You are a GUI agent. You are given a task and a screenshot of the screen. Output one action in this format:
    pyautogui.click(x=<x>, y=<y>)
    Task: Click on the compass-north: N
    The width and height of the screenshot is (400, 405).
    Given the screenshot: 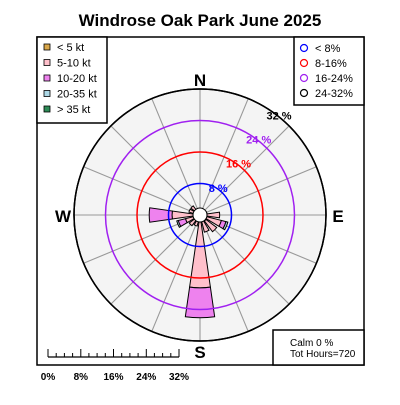 What is the action you would take?
    pyautogui.click(x=200, y=80)
    